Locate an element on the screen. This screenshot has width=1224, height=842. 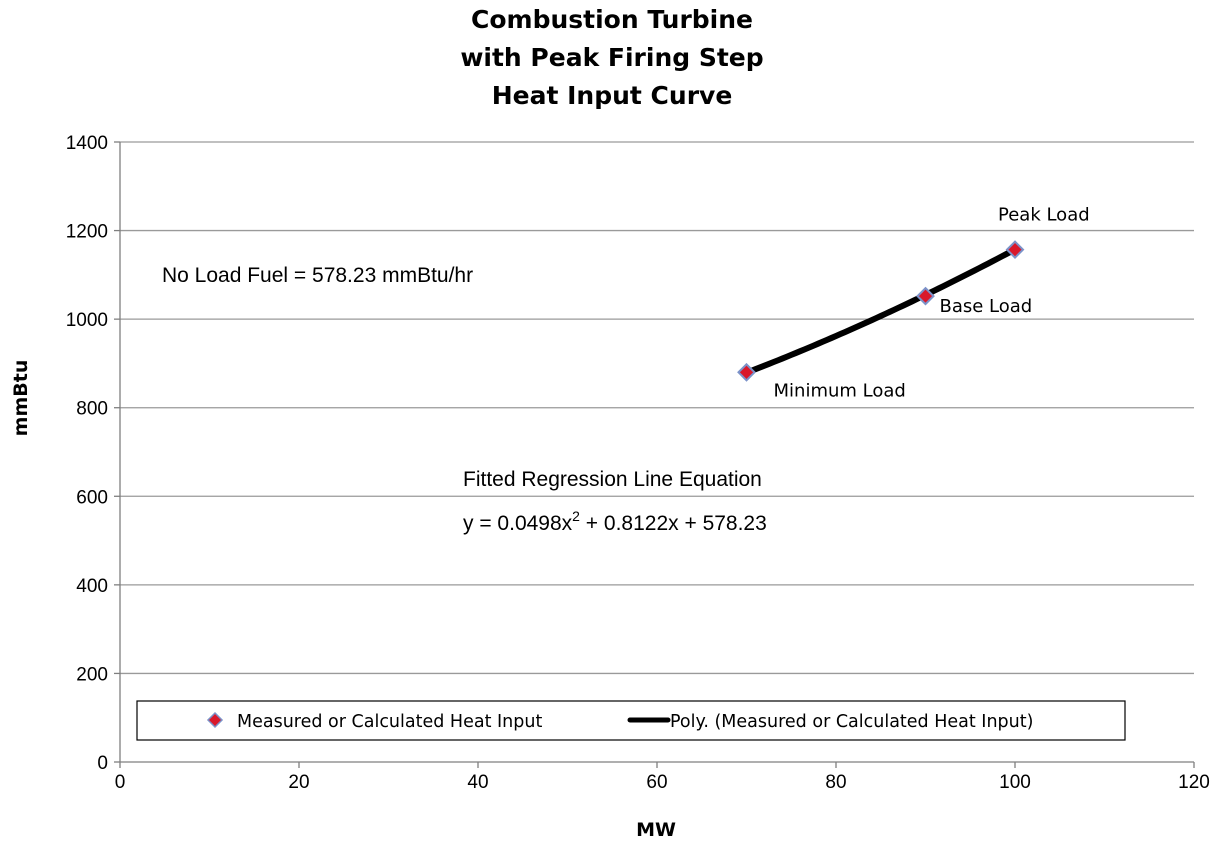
x-tick-label: 0 is located at coordinates (120, 782).